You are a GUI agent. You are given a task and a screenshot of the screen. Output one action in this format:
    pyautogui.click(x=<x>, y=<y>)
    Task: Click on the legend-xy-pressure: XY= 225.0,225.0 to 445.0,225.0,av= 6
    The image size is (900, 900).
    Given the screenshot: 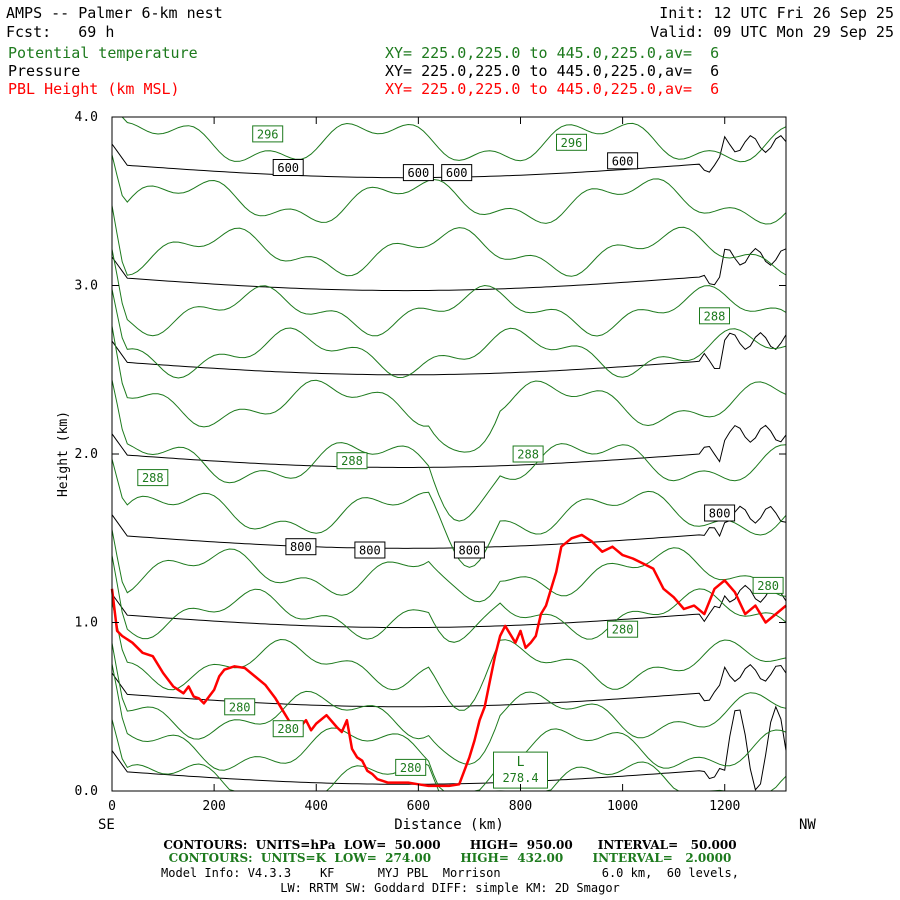 What is the action you would take?
    pyautogui.click(x=552, y=71)
    